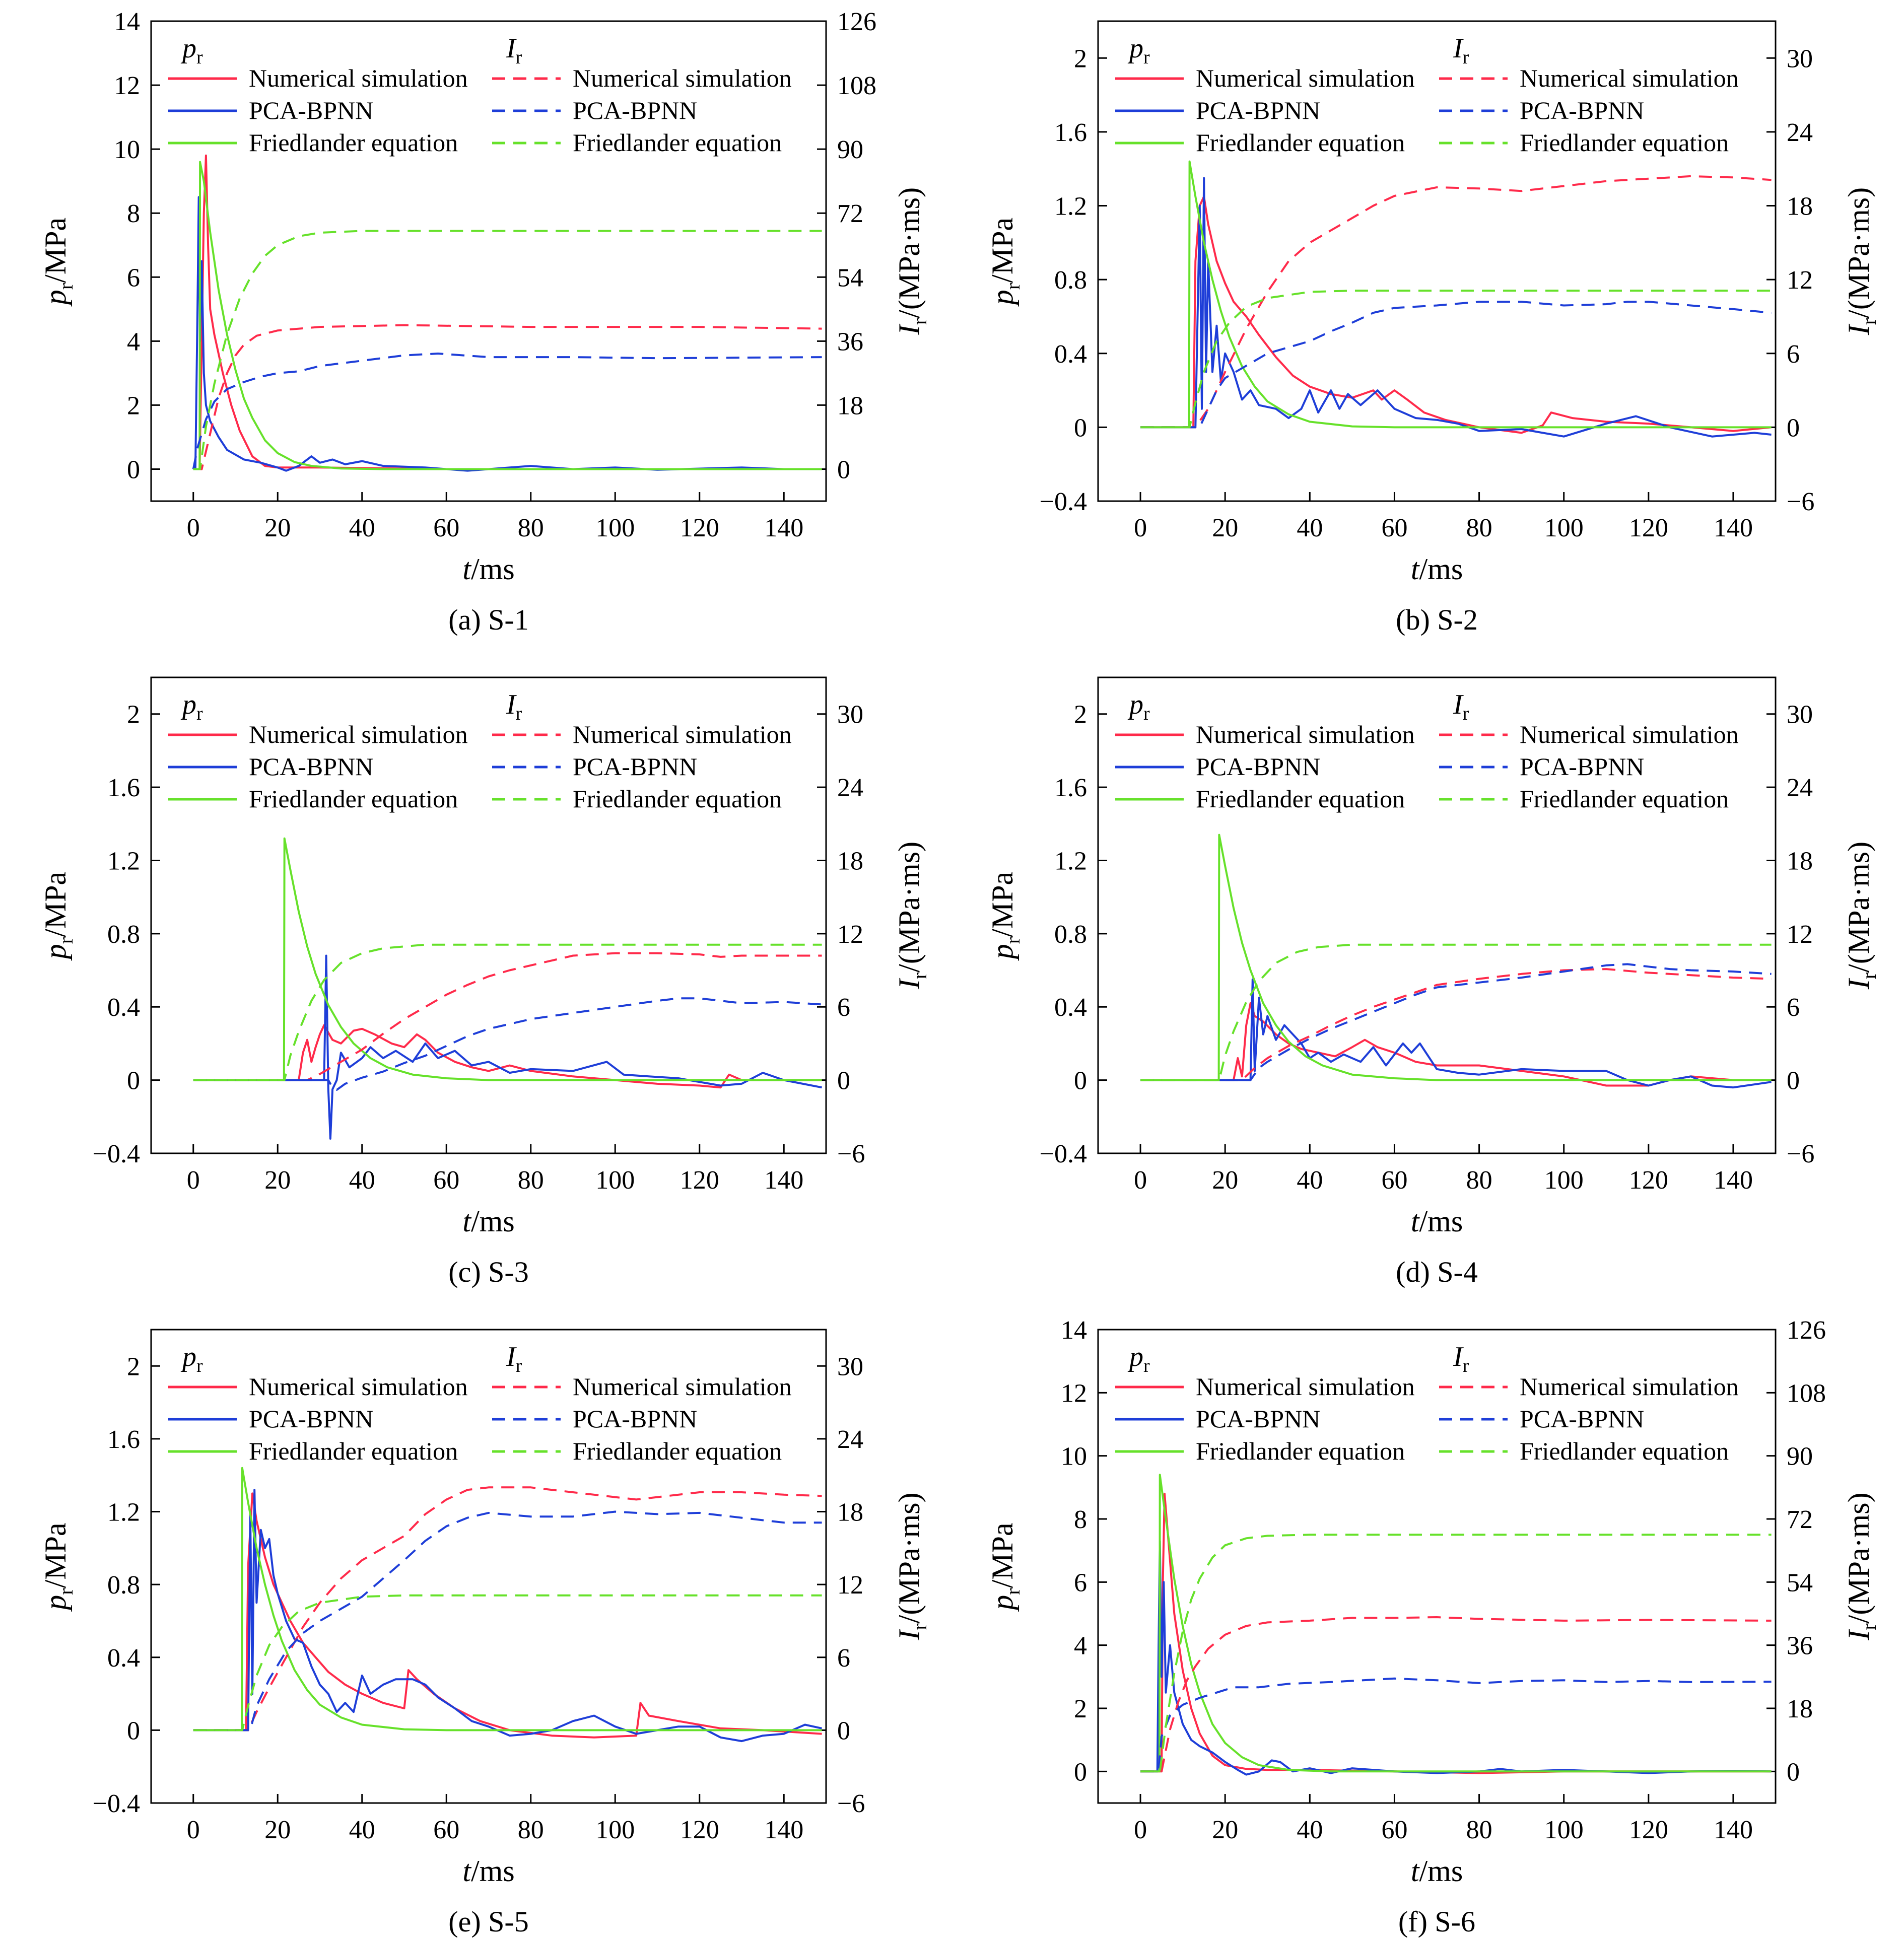  Describe the element at coordinates (1800, 1646) in the screenshot. I see `y-right-tick-label: 36` at that location.